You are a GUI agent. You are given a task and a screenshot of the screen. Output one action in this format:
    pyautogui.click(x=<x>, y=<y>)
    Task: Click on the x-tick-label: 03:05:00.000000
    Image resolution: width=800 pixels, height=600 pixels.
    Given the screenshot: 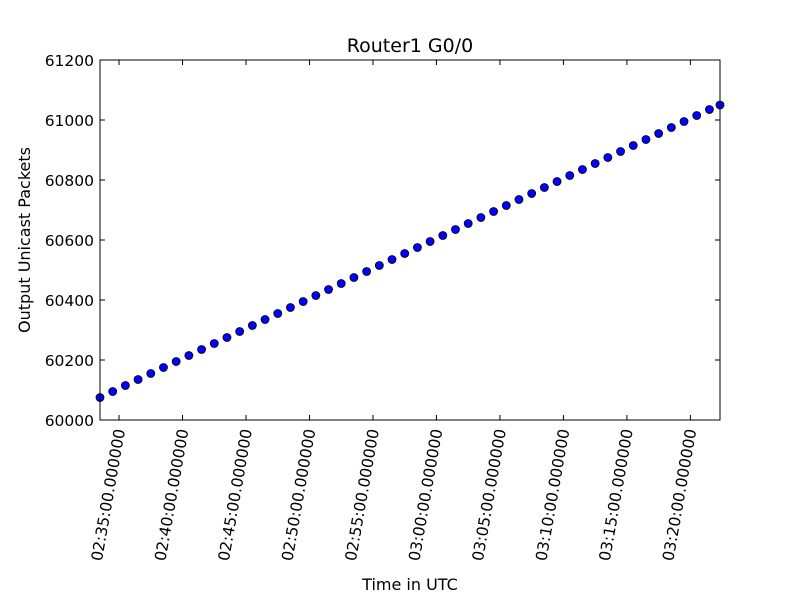 What is the action you would take?
    pyautogui.click(x=489, y=495)
    